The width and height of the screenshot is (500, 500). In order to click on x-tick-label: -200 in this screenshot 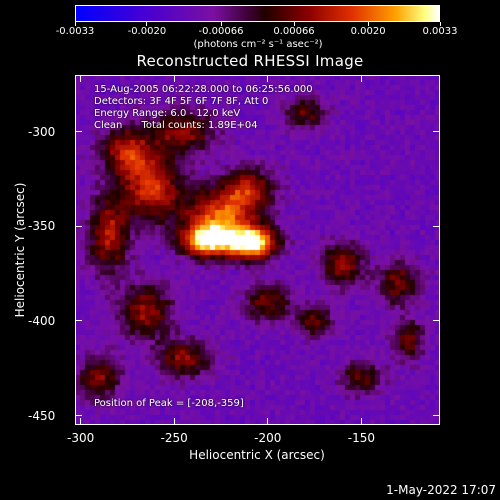, I will do `click(268, 438)`.